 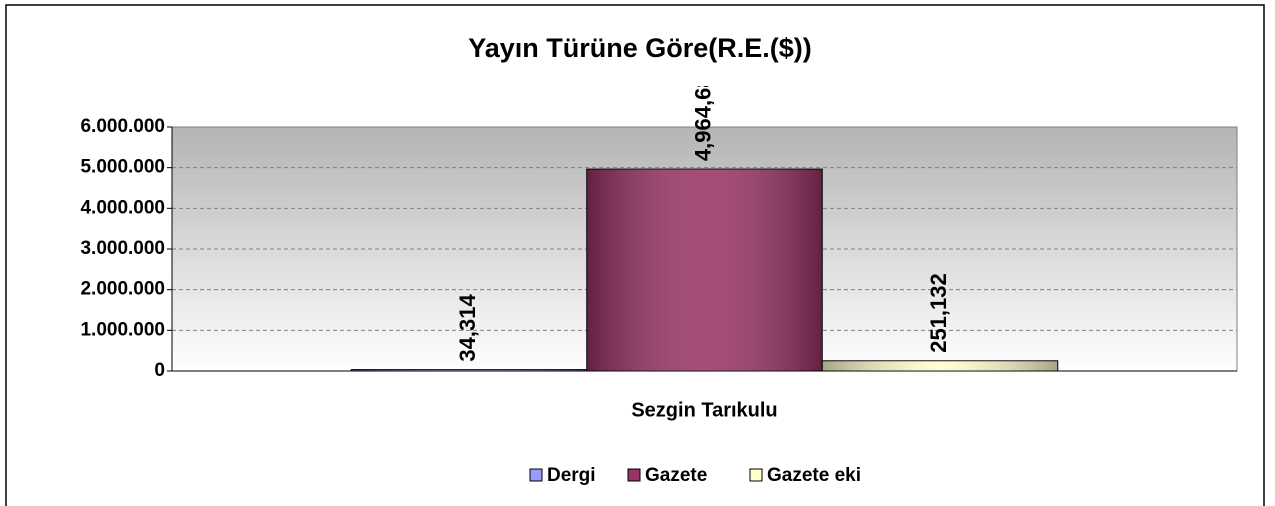 I want to click on x-tick-label: Sezgin Tarıkulu, so click(x=704, y=410).